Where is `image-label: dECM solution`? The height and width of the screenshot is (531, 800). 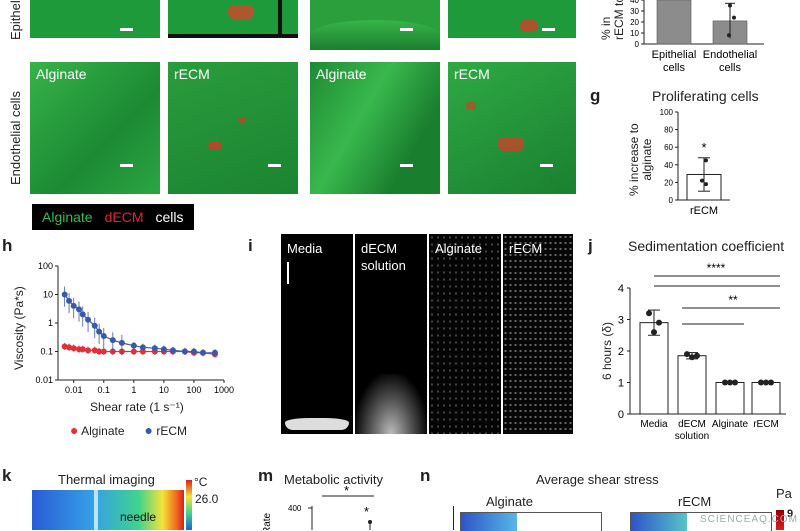 image-label: dECM solution is located at coordinates (383, 257).